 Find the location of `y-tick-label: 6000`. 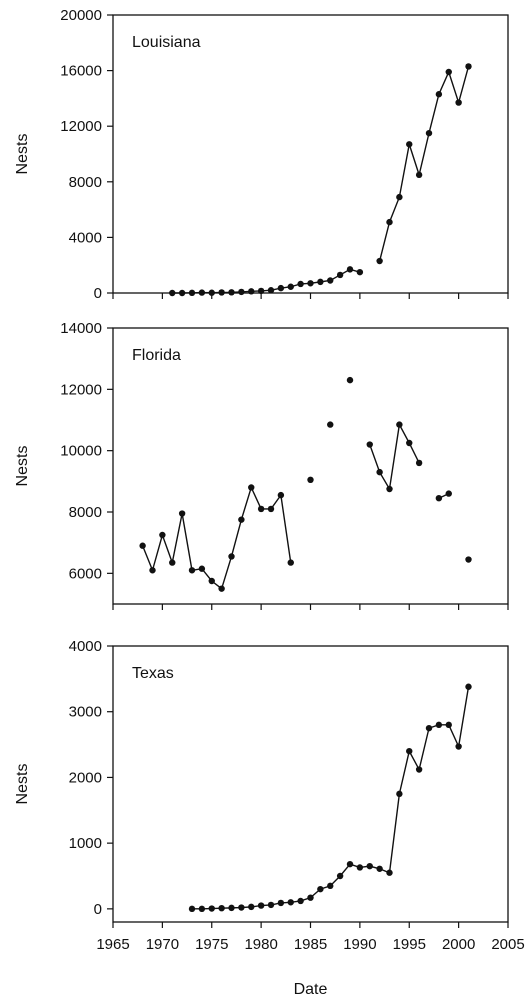

y-tick-label: 6000 is located at coordinates (85, 573).